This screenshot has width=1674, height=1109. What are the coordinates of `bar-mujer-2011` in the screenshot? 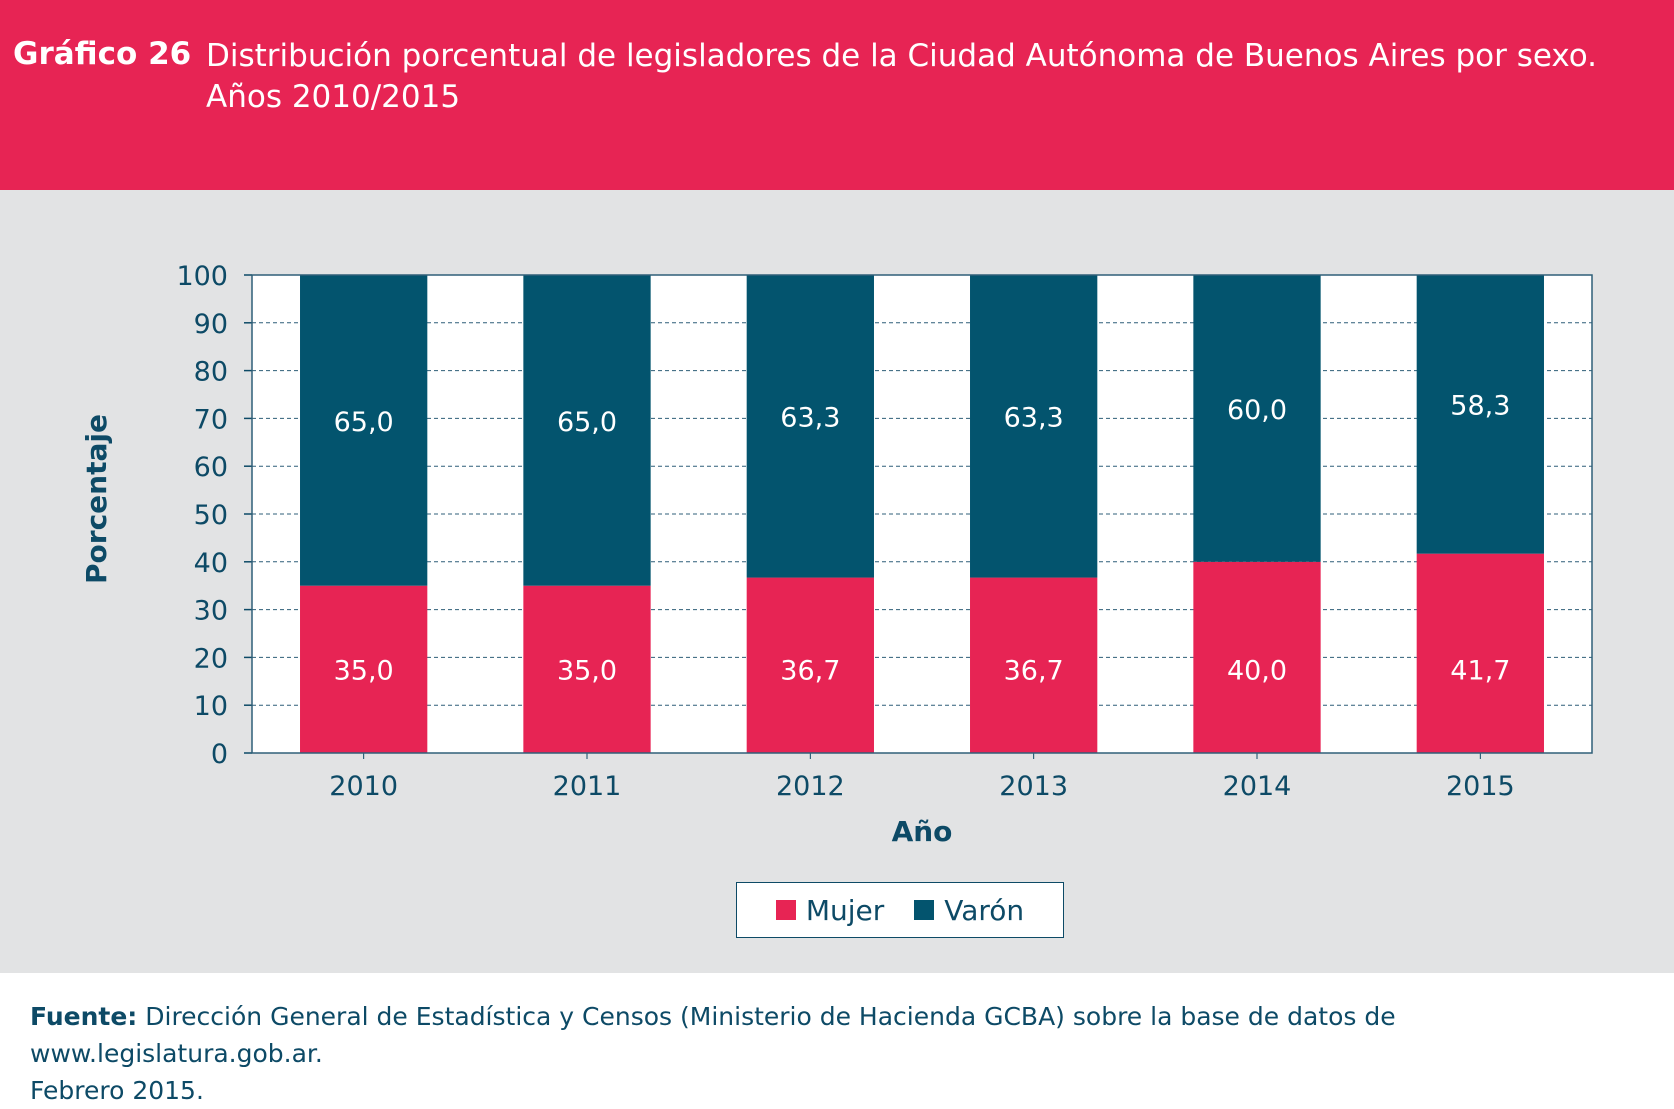 It's located at (587, 669).